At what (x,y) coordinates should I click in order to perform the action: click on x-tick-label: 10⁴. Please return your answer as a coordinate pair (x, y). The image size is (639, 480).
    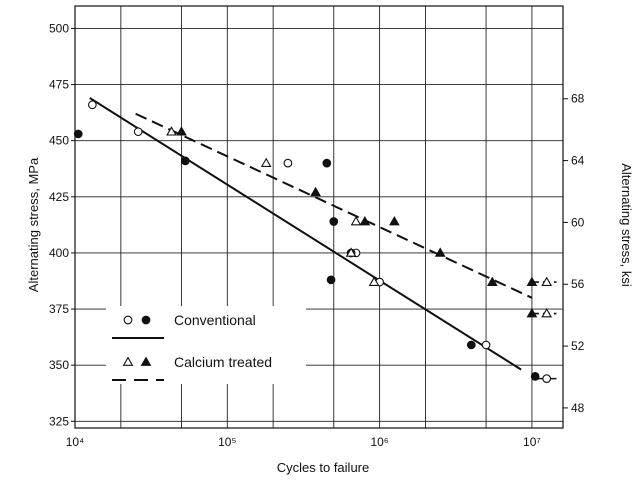
    Looking at the image, I should click on (75, 442).